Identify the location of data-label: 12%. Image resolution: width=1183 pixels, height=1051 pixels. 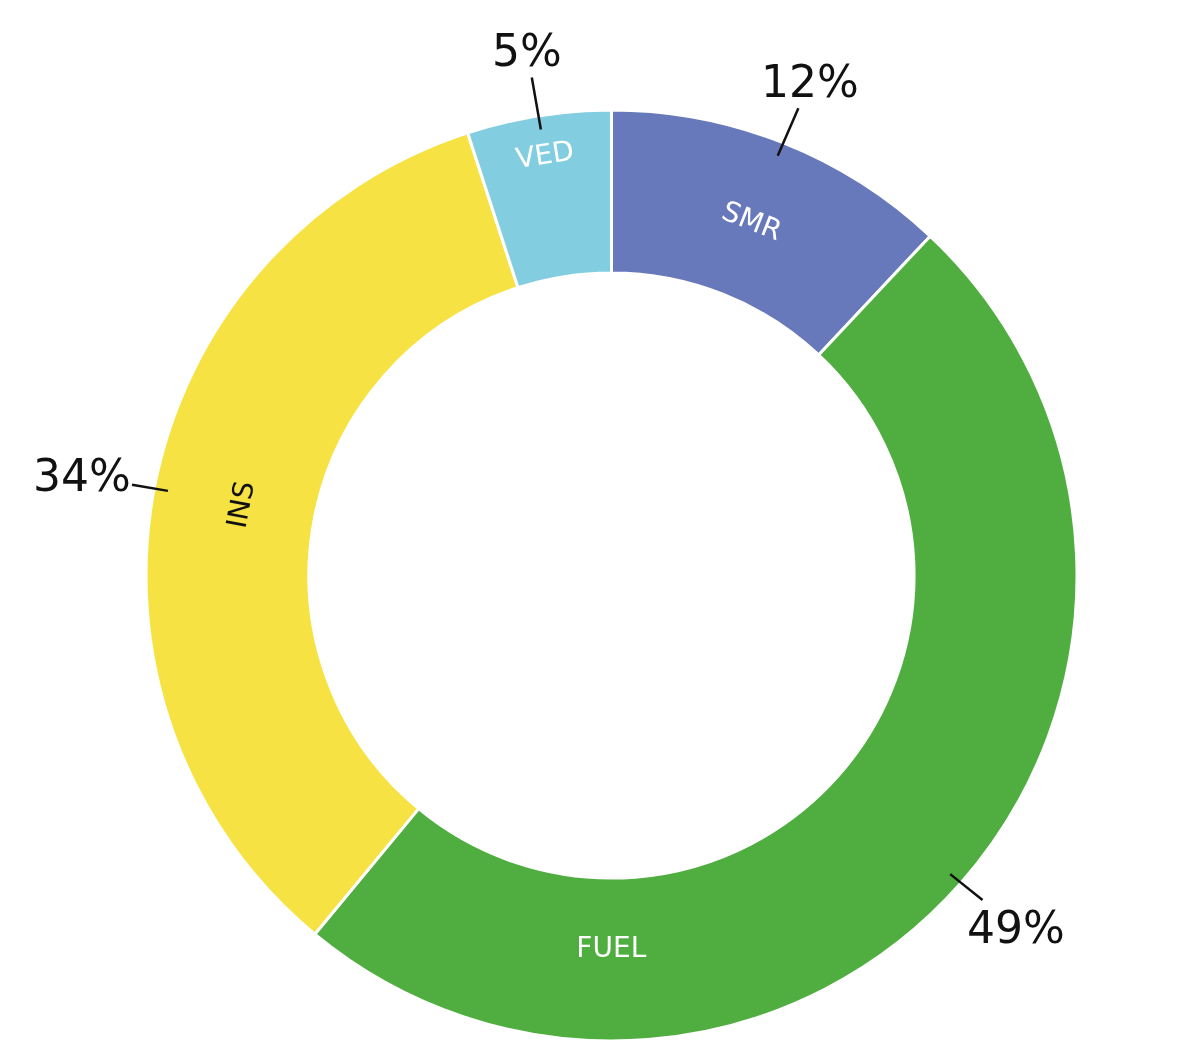
(810, 81).